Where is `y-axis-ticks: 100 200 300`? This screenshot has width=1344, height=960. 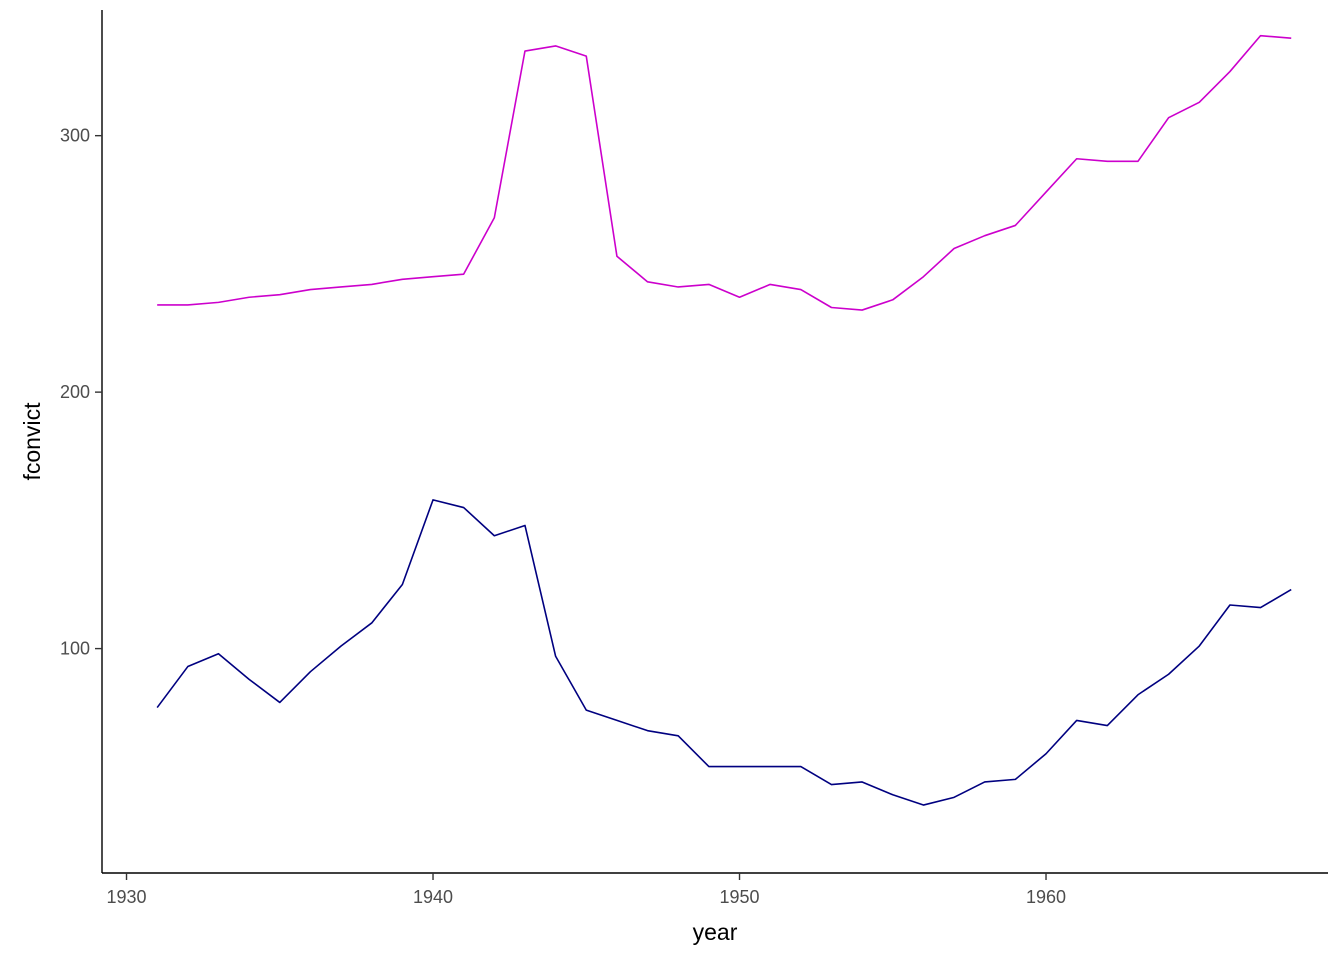 y-axis-ticks: 100 200 300 is located at coordinates (81, 392).